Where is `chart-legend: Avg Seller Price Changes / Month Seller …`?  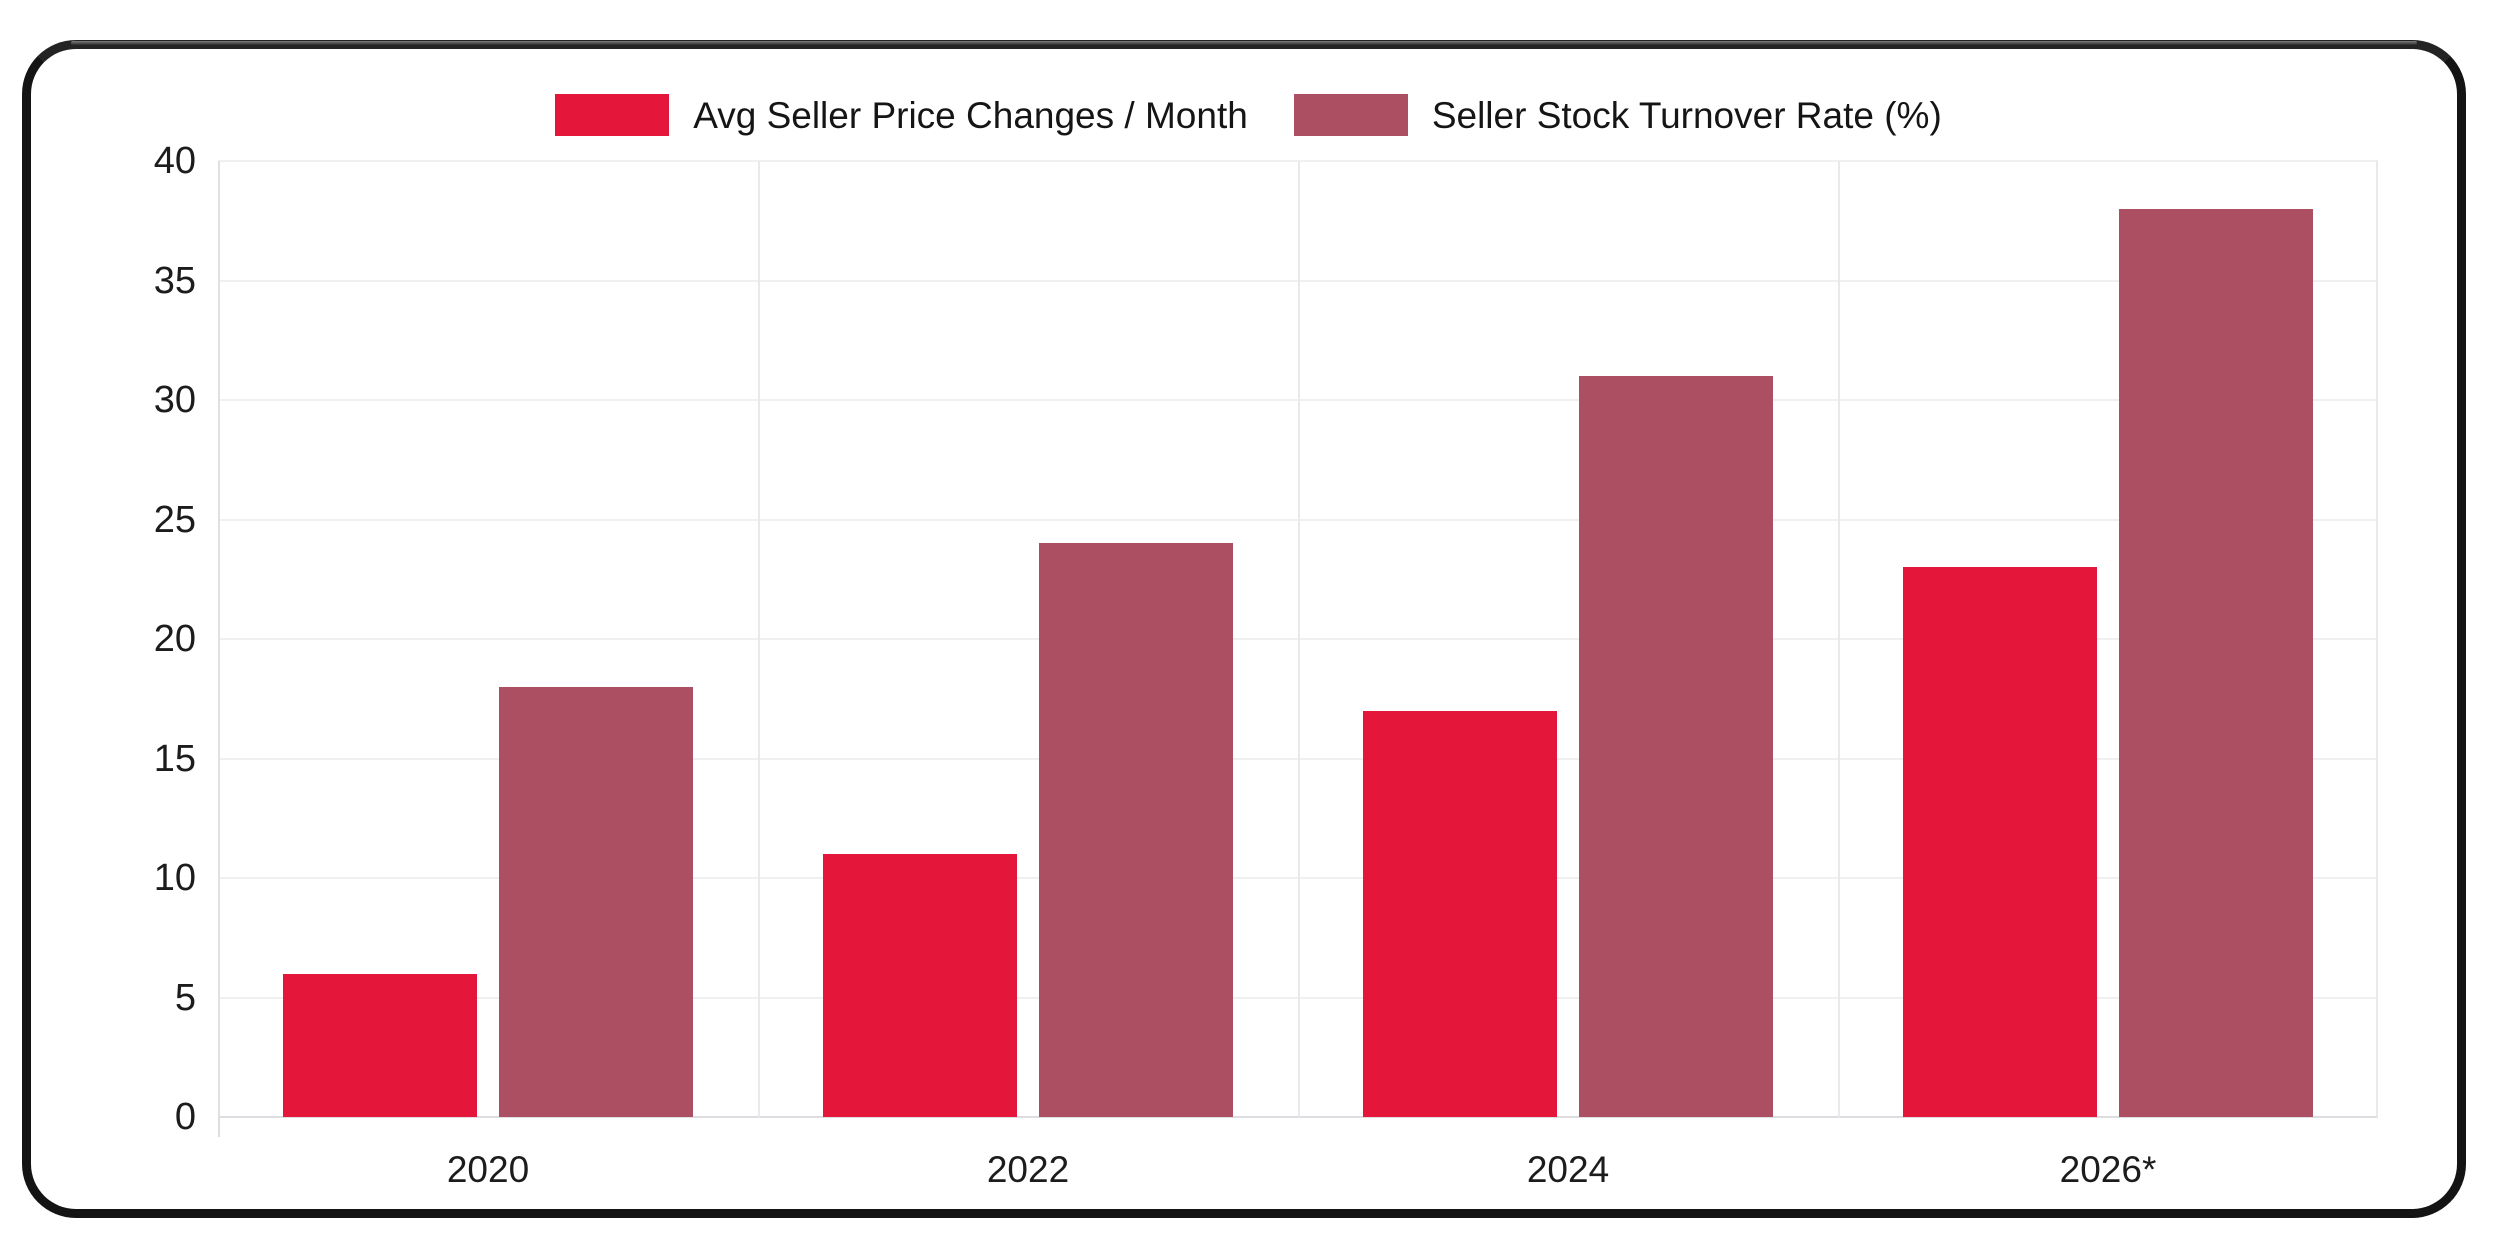
chart-legend: Avg Seller Price Changes / Month Seller … is located at coordinates (1248, 115).